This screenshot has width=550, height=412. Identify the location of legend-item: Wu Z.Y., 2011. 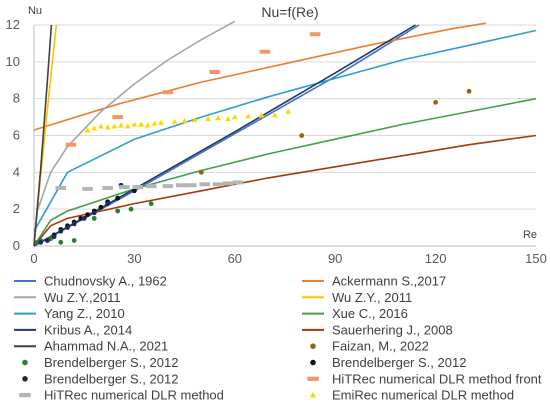
(357, 297).